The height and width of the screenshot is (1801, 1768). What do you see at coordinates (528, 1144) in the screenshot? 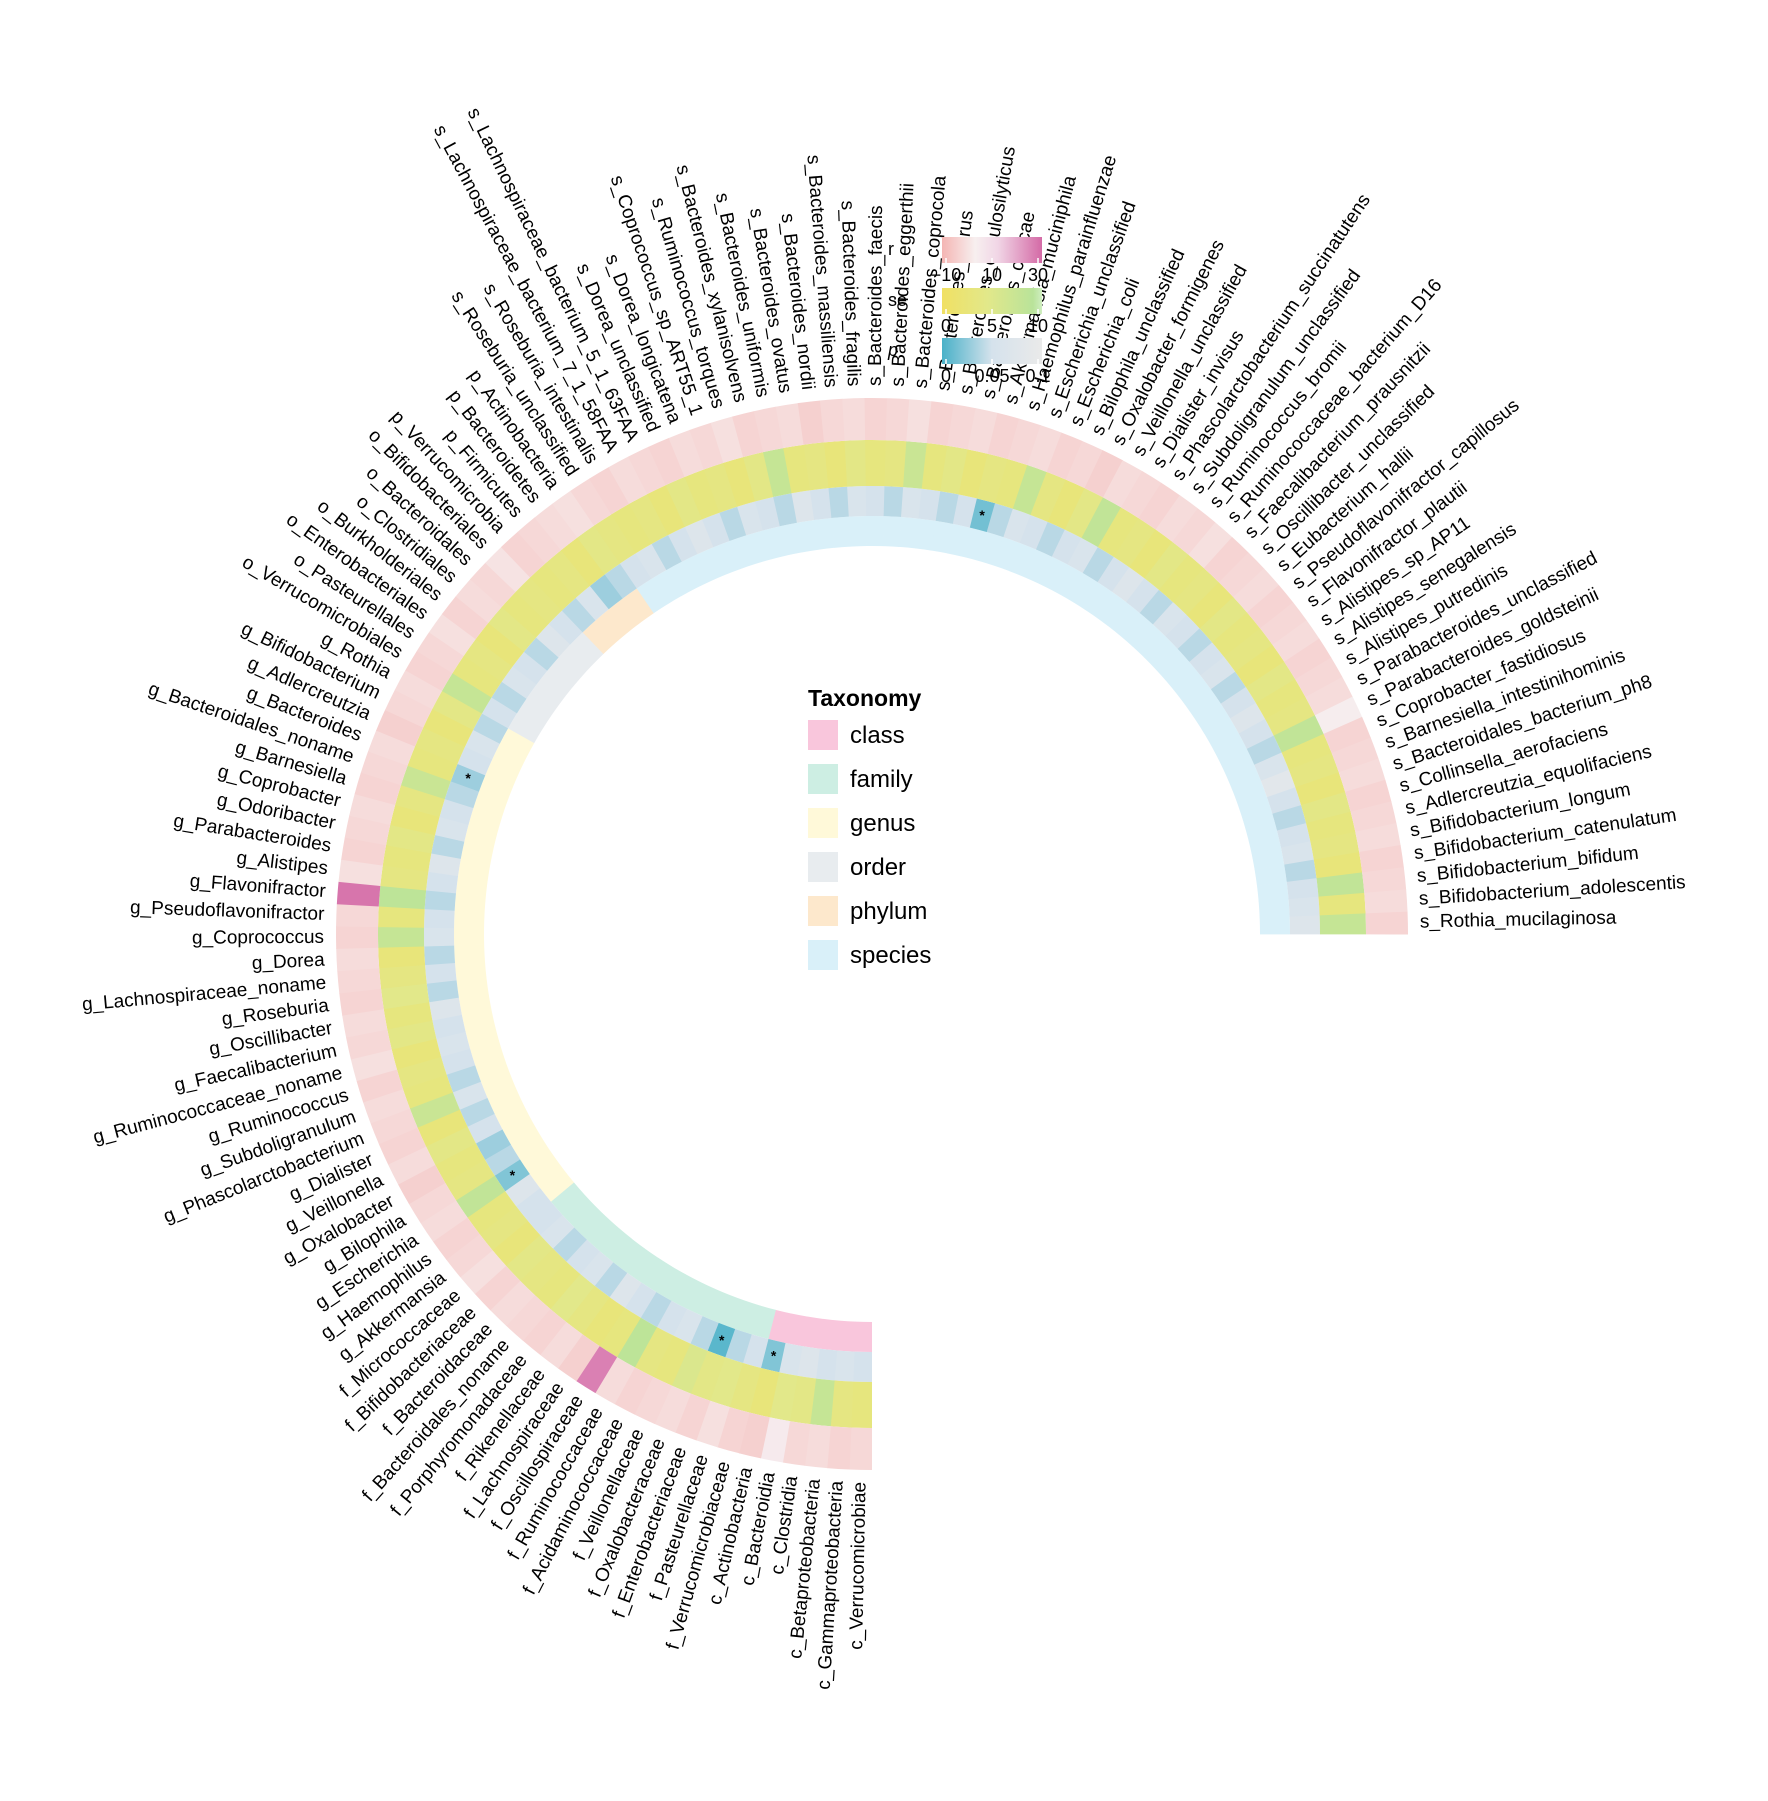
I see `taxonomy-cell-g-bilophila` at bounding box center [528, 1144].